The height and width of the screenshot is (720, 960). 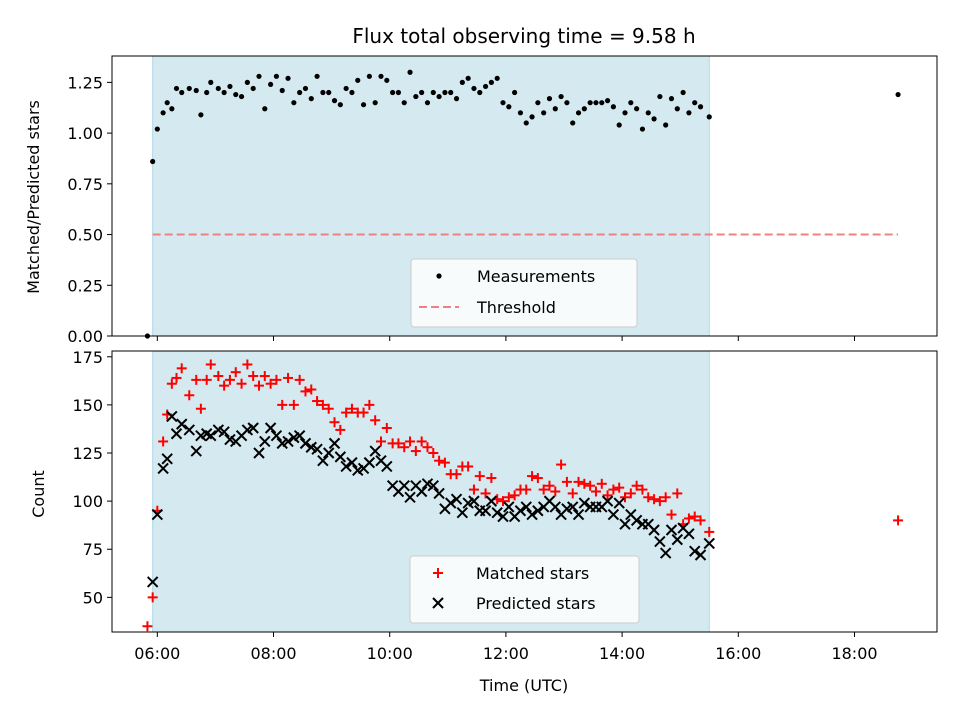 What do you see at coordinates (524, 589) in the screenshot?
I see `bottom-legend: Matched stars Predicted stars` at bounding box center [524, 589].